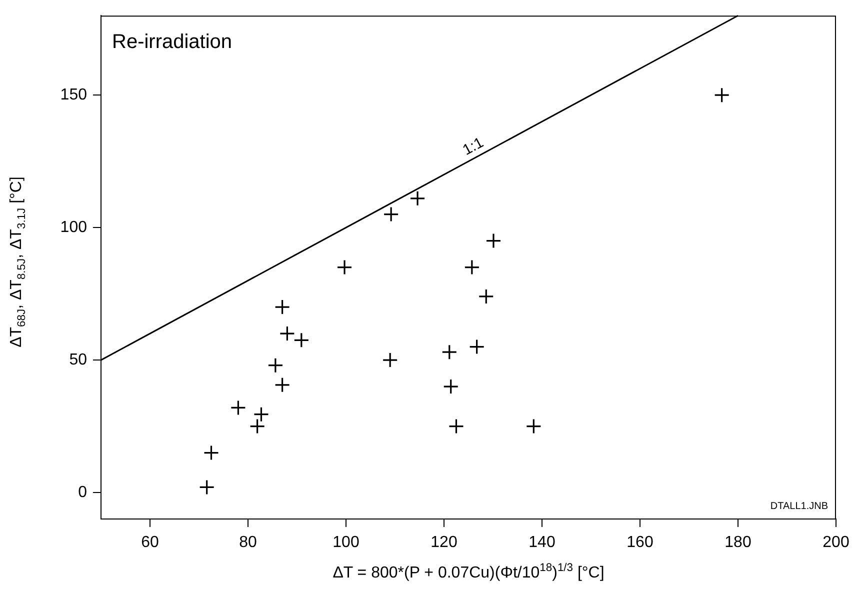 Image resolution: width=856 pixels, height=604 pixels. What do you see at coordinates (542, 543) in the screenshot?
I see `x-tick-label: 140` at bounding box center [542, 543].